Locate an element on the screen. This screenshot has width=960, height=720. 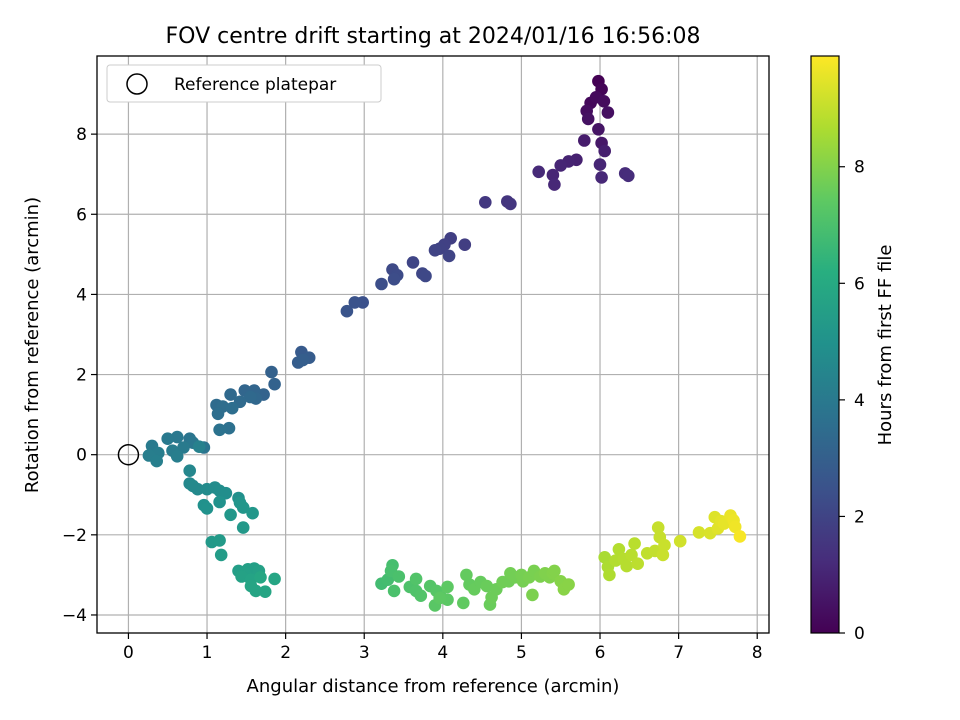
legend-reference-marker is located at coordinates (137, 84).